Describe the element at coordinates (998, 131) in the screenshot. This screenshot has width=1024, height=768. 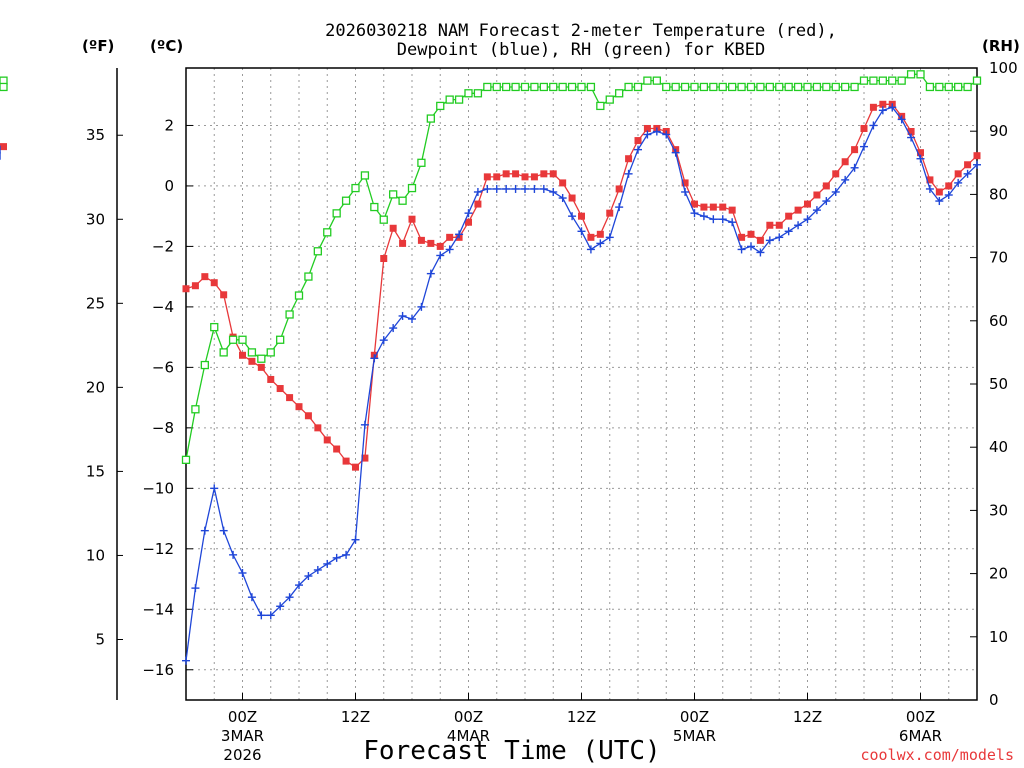
I see `rh-tick-label: 90` at that location.